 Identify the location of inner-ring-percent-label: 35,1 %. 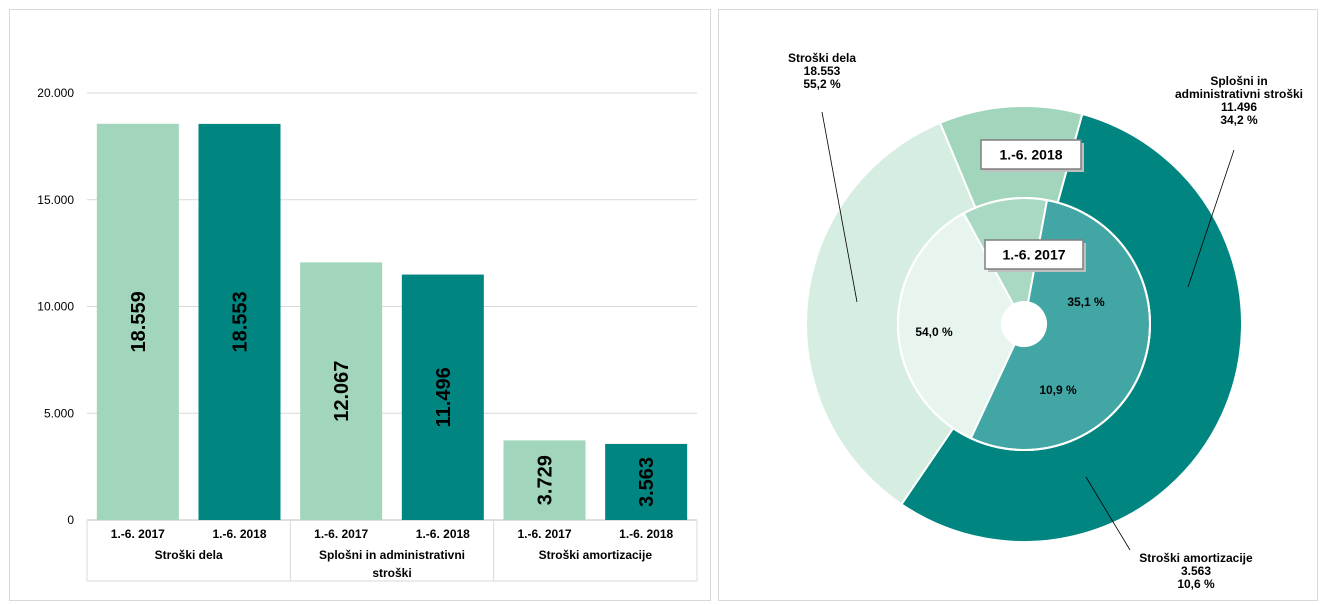
(1086, 302).